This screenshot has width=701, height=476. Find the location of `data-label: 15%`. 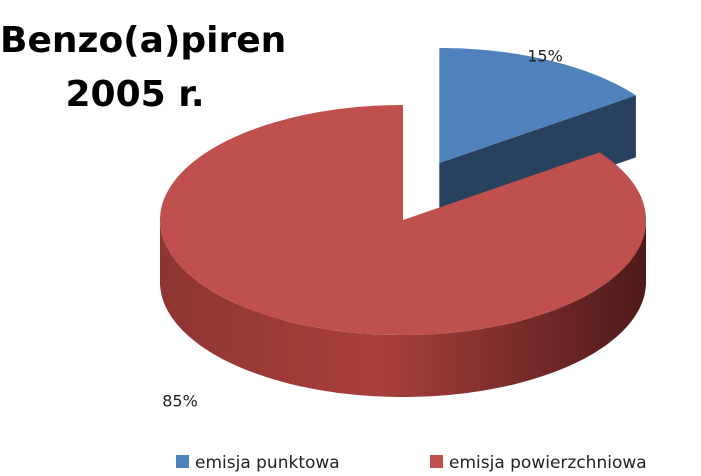

data-label: 15% is located at coordinates (545, 56).